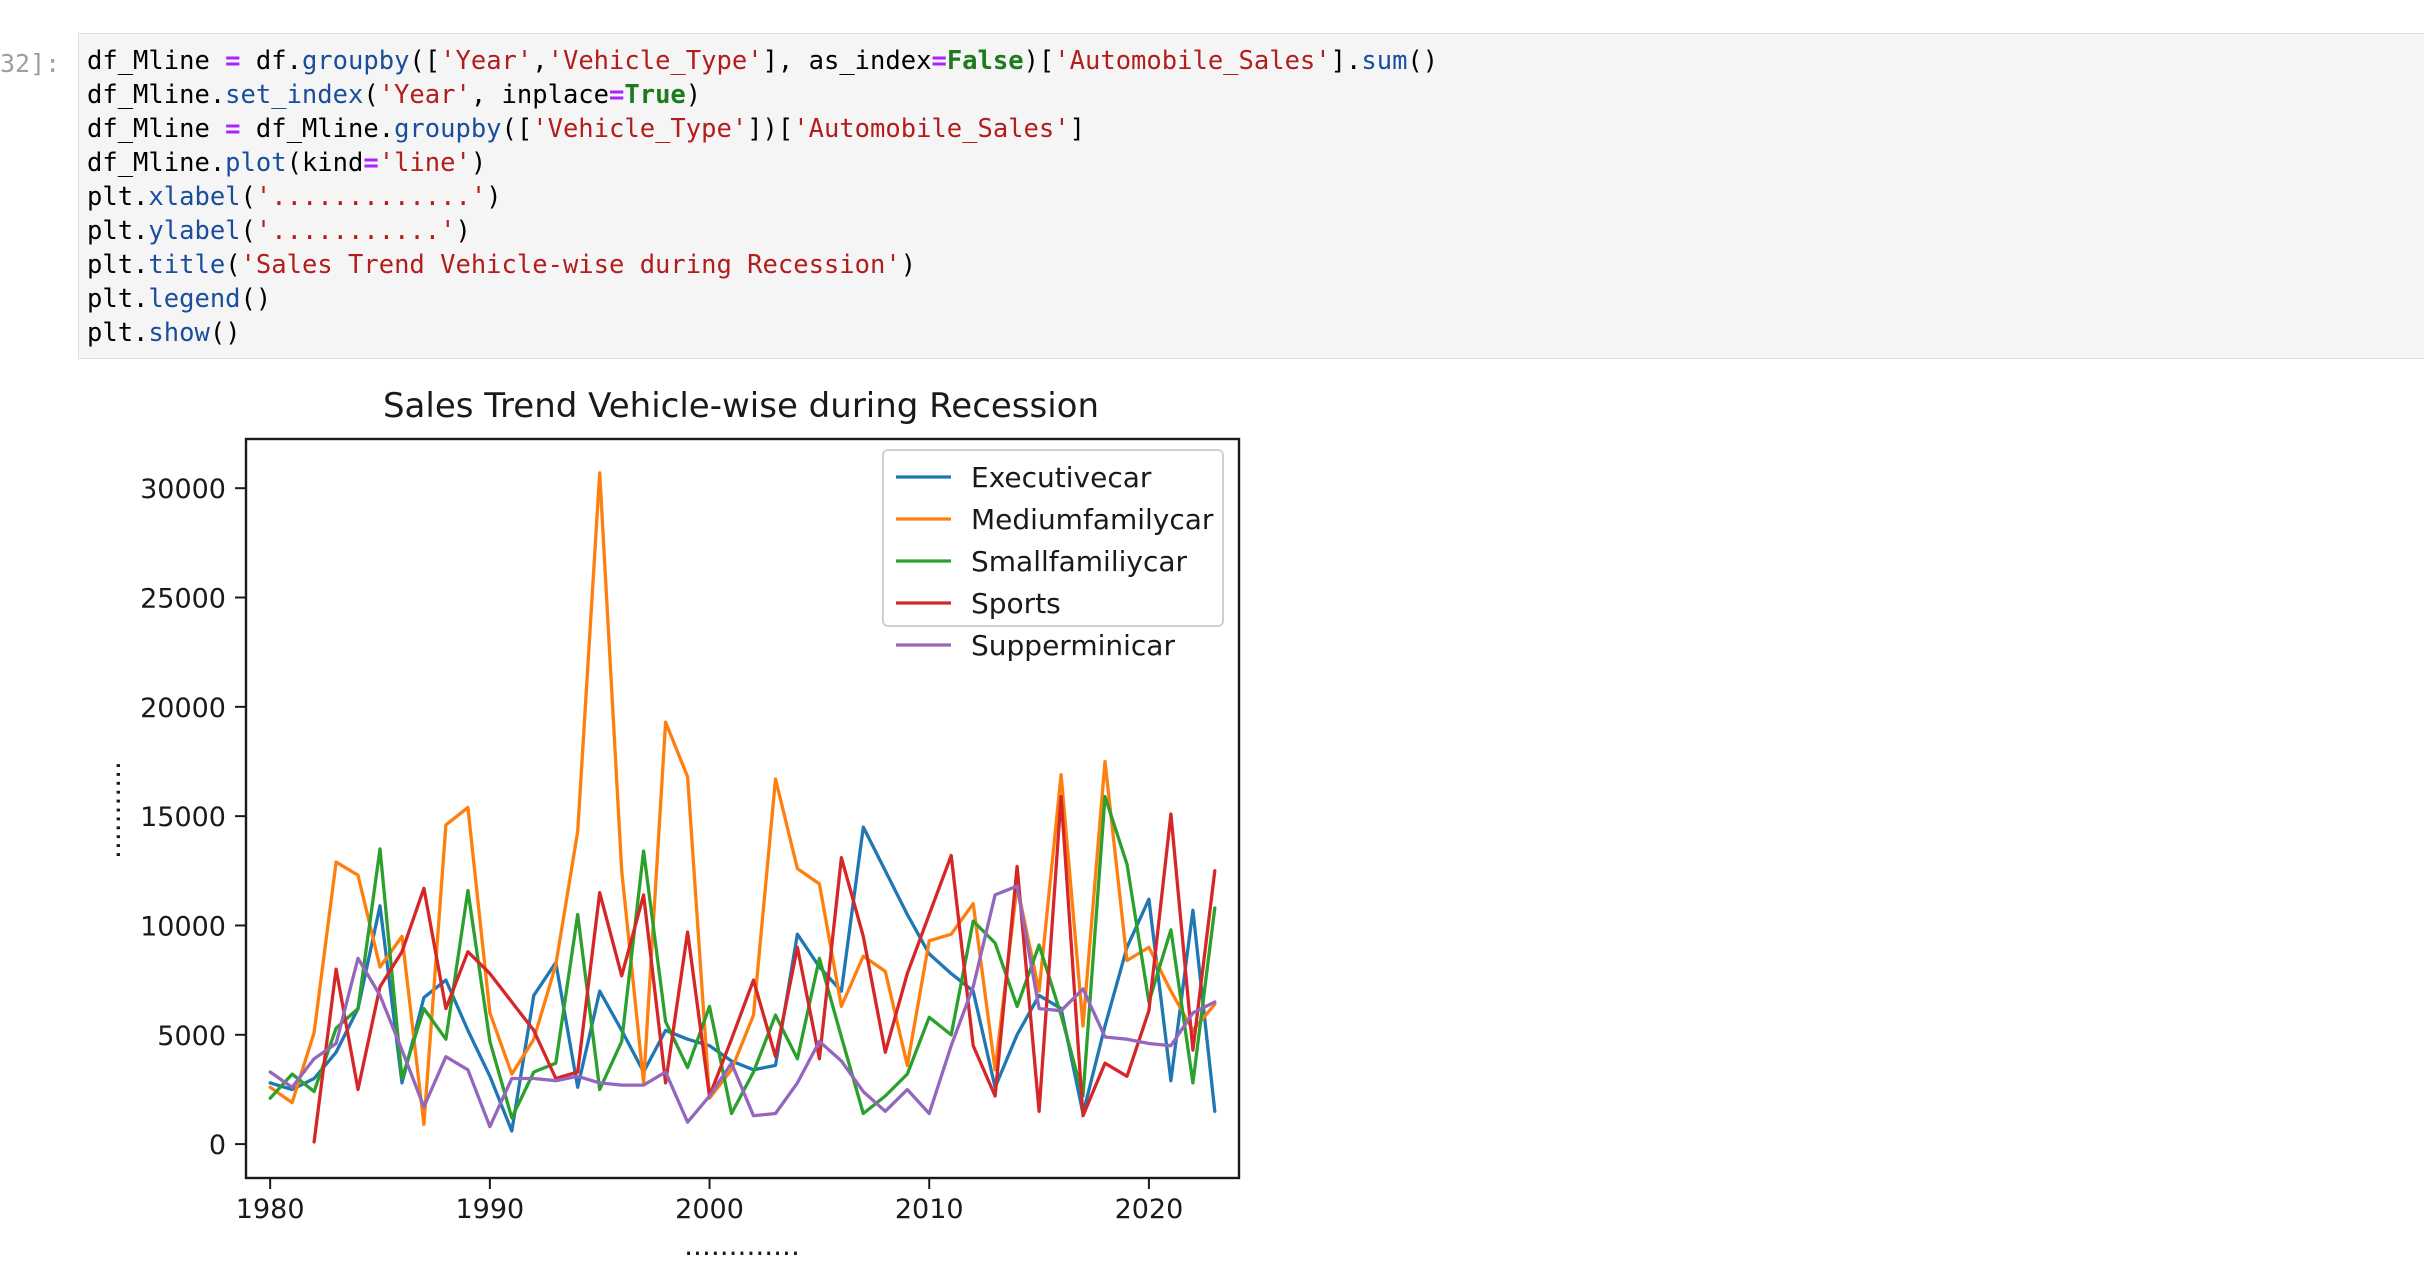 The image size is (2424, 1282). I want to click on x-tick-label: 1990, so click(489, 1209).